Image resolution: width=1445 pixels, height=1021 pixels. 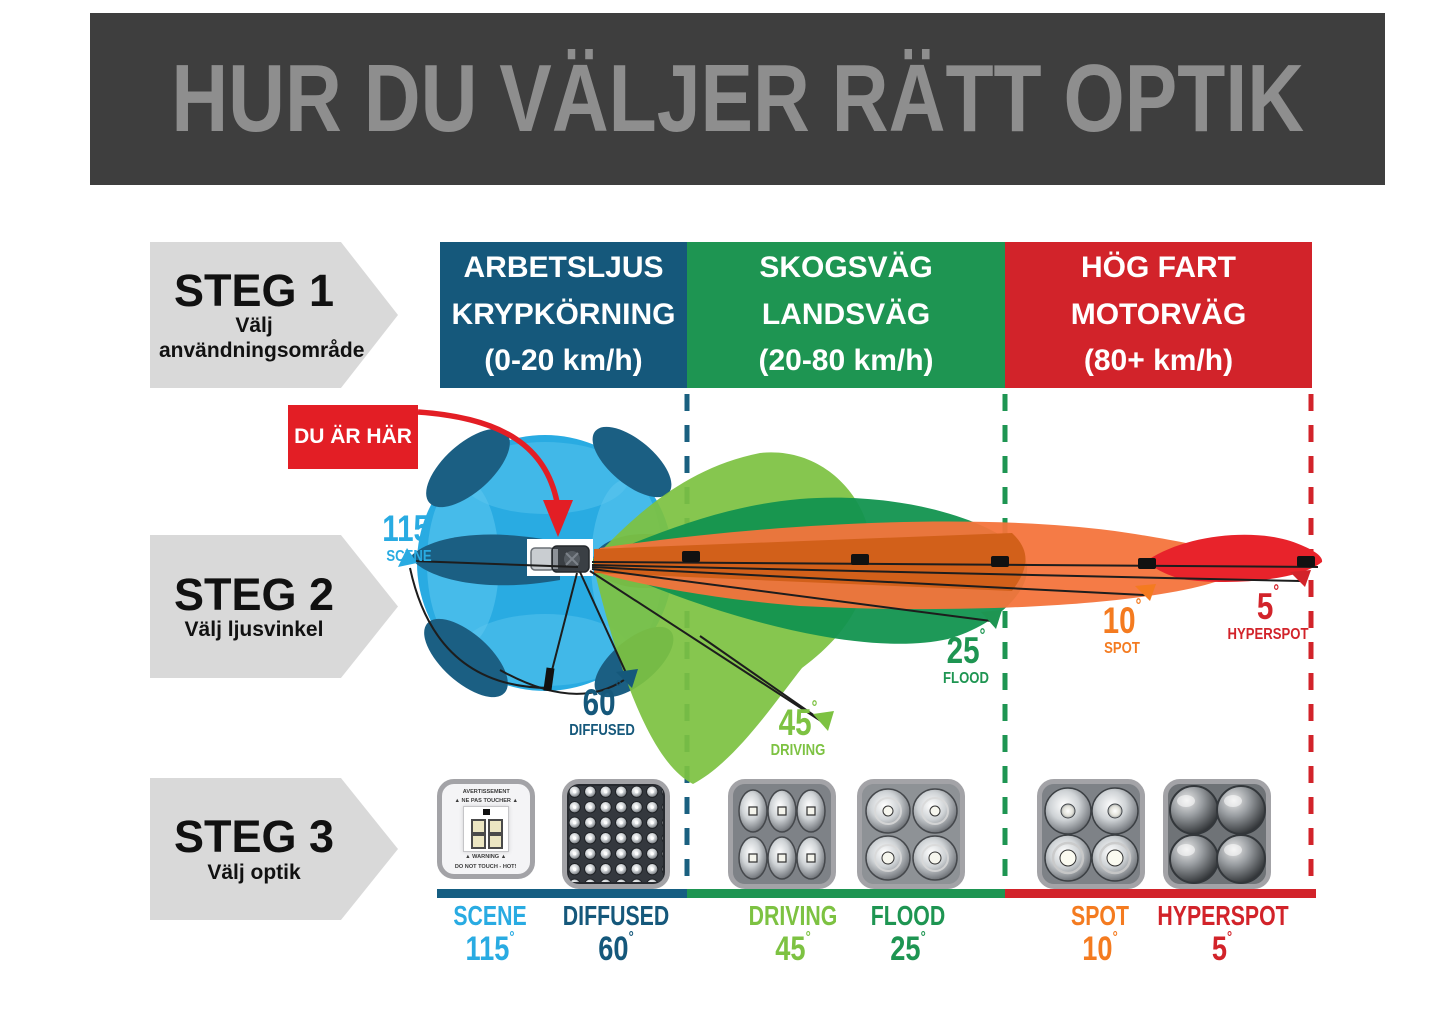 I want to click on you-are-here-box: DU ÄR HÄR, so click(x=353, y=437).